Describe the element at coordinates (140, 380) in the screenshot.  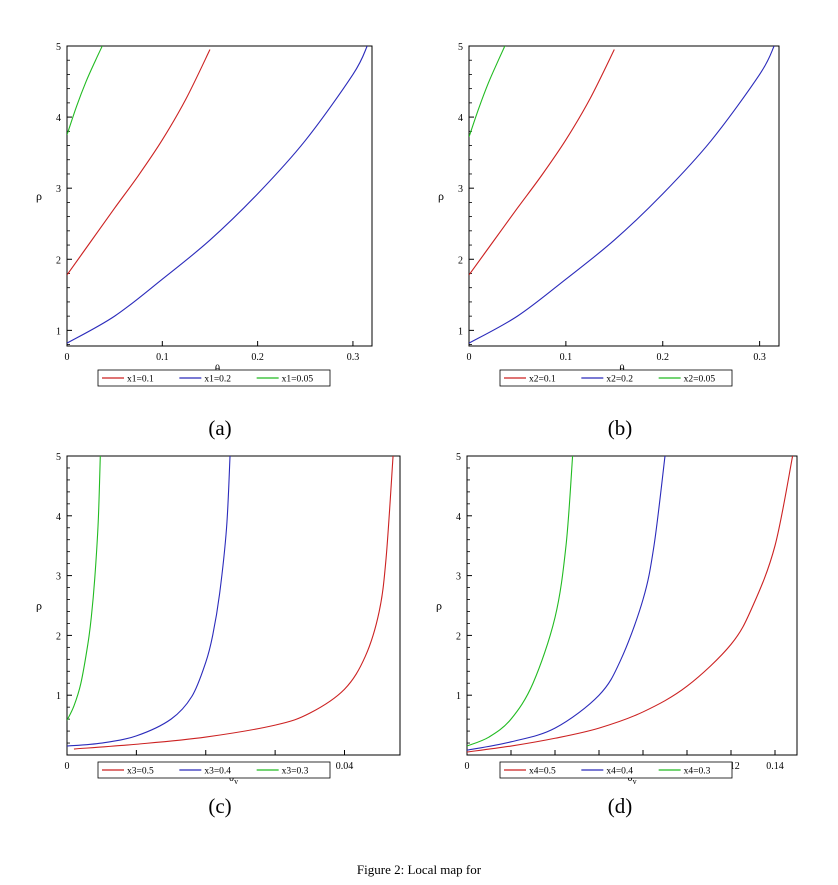
I see `legend-label: x1=0.1` at that location.